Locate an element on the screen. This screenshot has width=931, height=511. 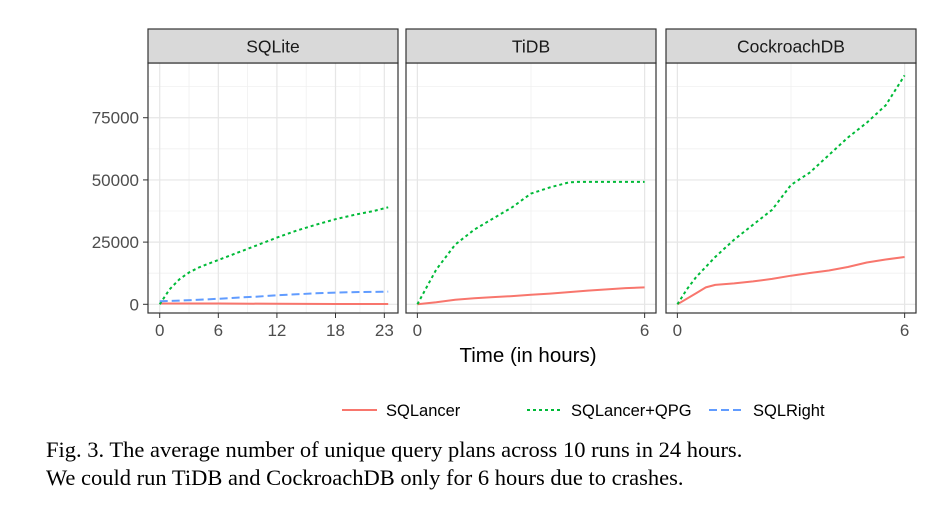
y-tick-label: 0 is located at coordinates (134, 304).